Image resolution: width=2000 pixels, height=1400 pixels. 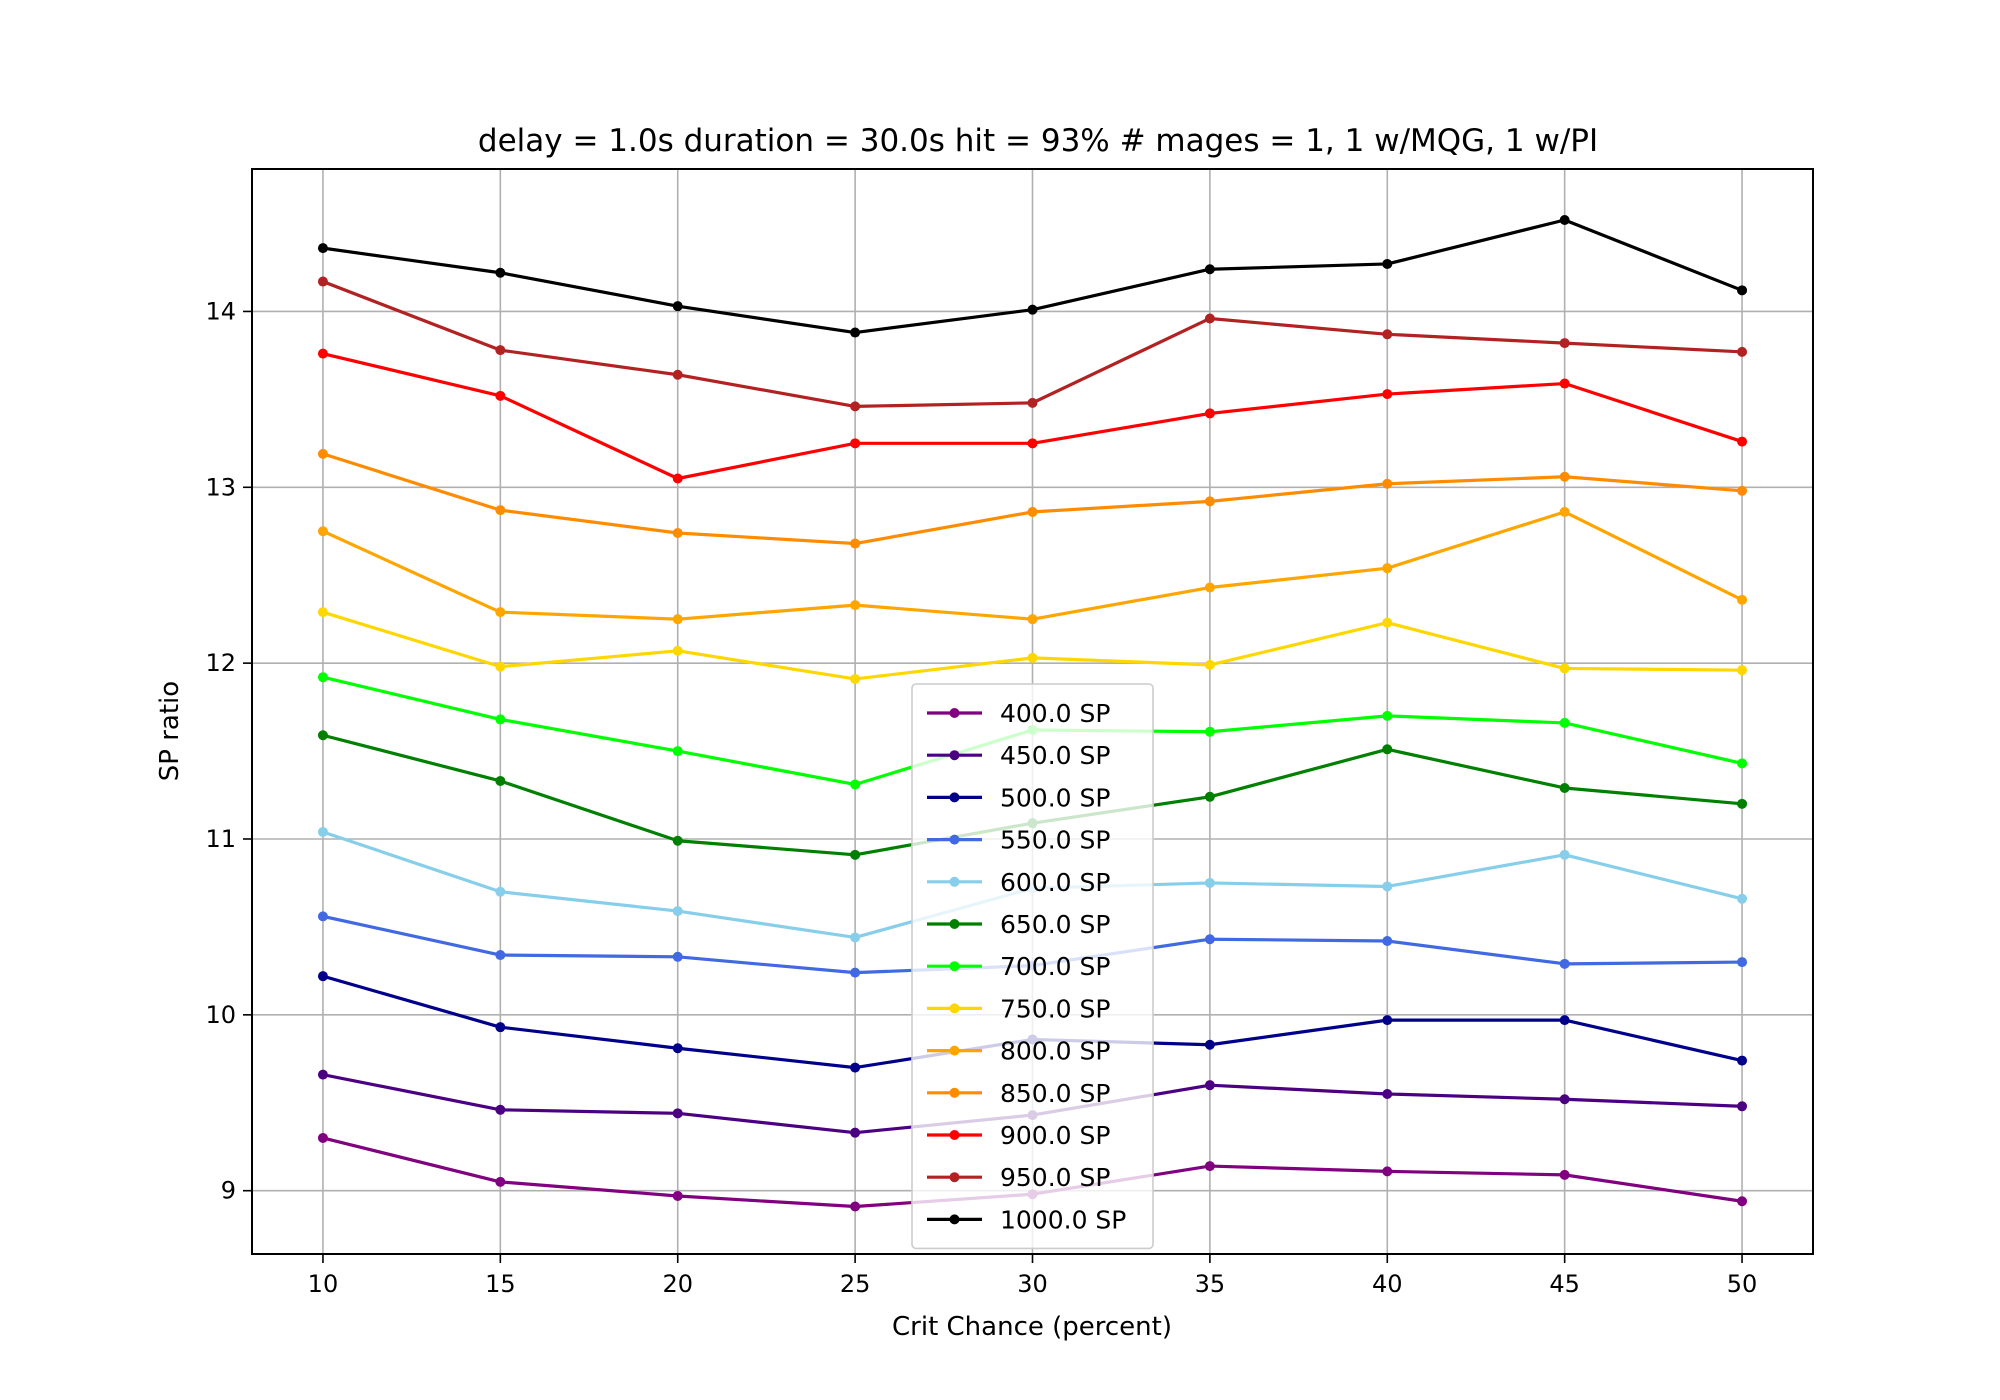 I want to click on legend-label: 900.0 SP, so click(x=1055, y=1135).